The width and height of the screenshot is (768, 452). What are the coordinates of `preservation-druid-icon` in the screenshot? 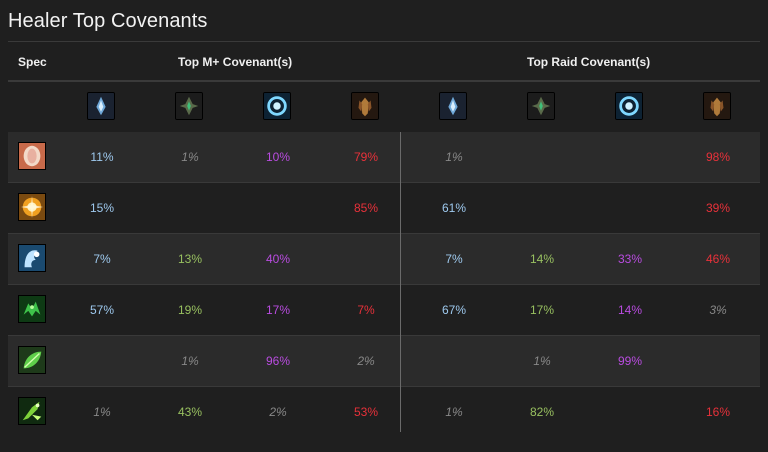 It's located at (32, 309).